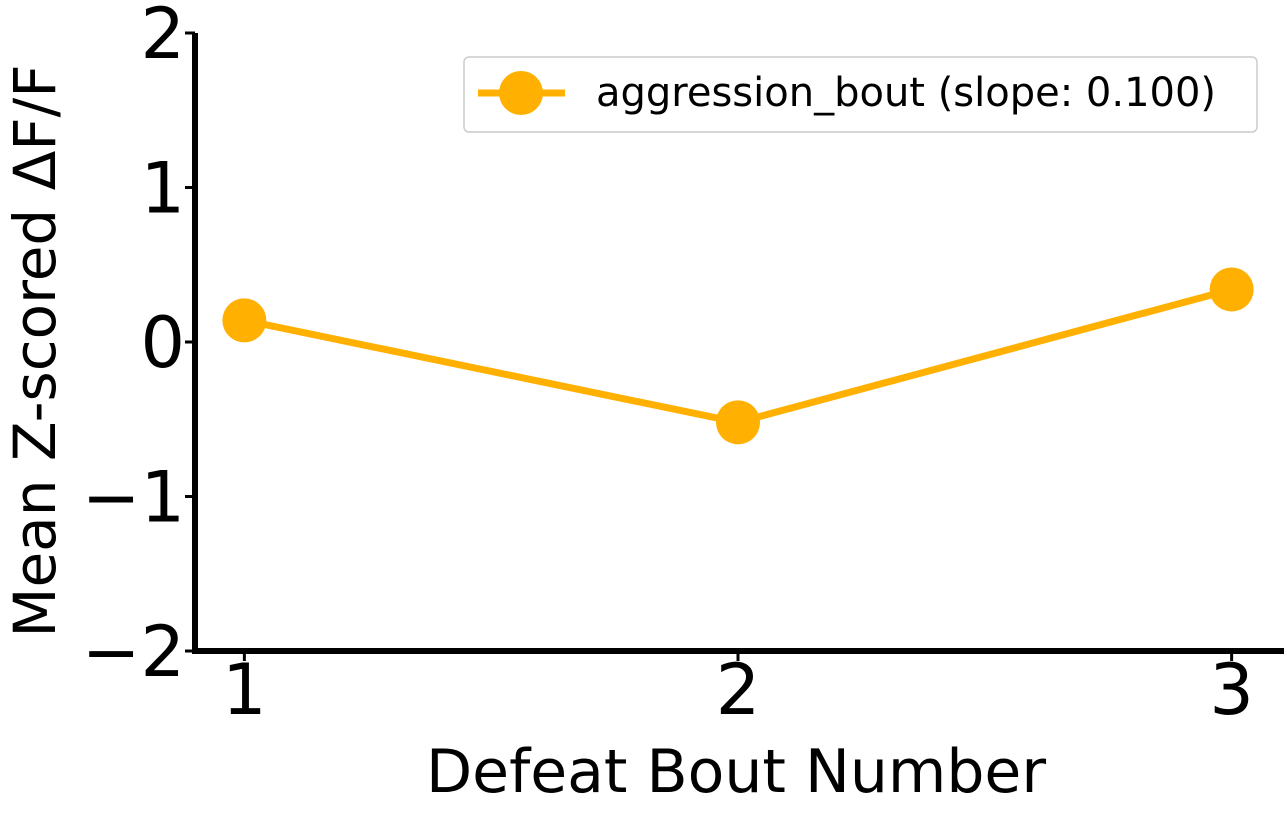  What do you see at coordinates (1231, 690) in the screenshot?
I see `x-tick-label: 3` at bounding box center [1231, 690].